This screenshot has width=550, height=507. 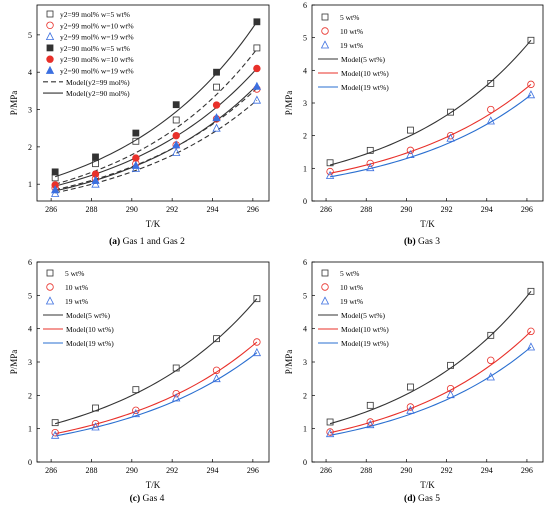 I want to click on legend-label: y2=99 mol% w=10 wt%, so click(x=97, y=25).